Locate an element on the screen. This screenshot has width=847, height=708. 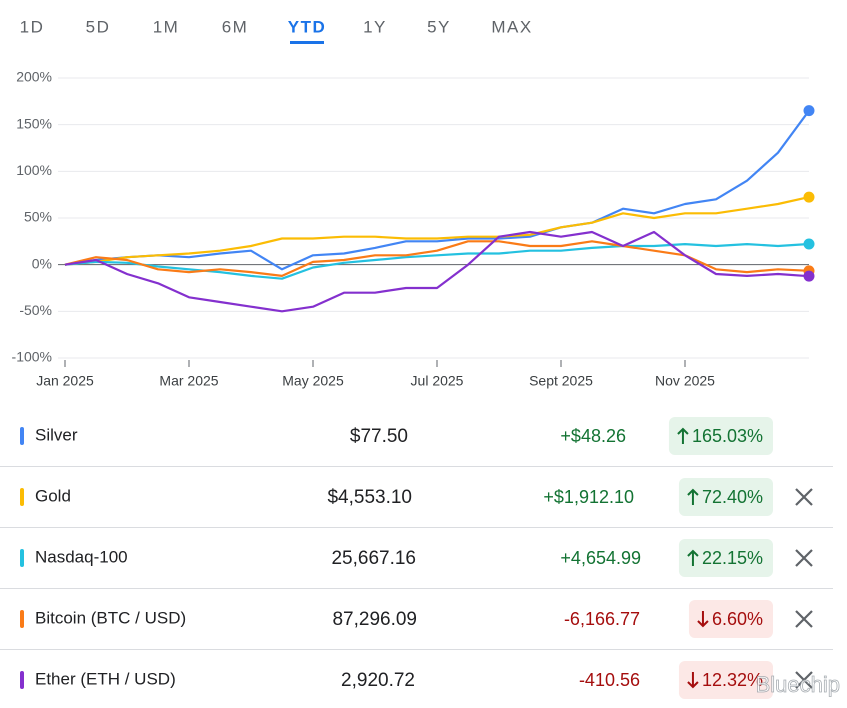
change: +4,654.99 is located at coordinates (600, 558).